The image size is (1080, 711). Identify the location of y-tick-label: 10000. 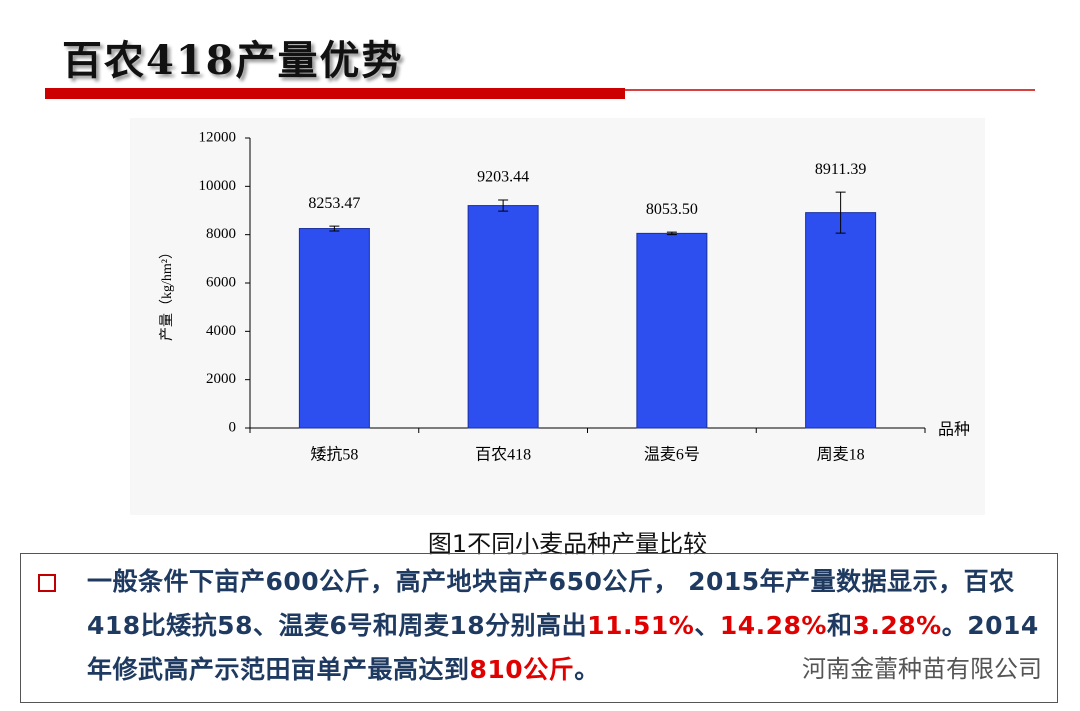
(218, 186).